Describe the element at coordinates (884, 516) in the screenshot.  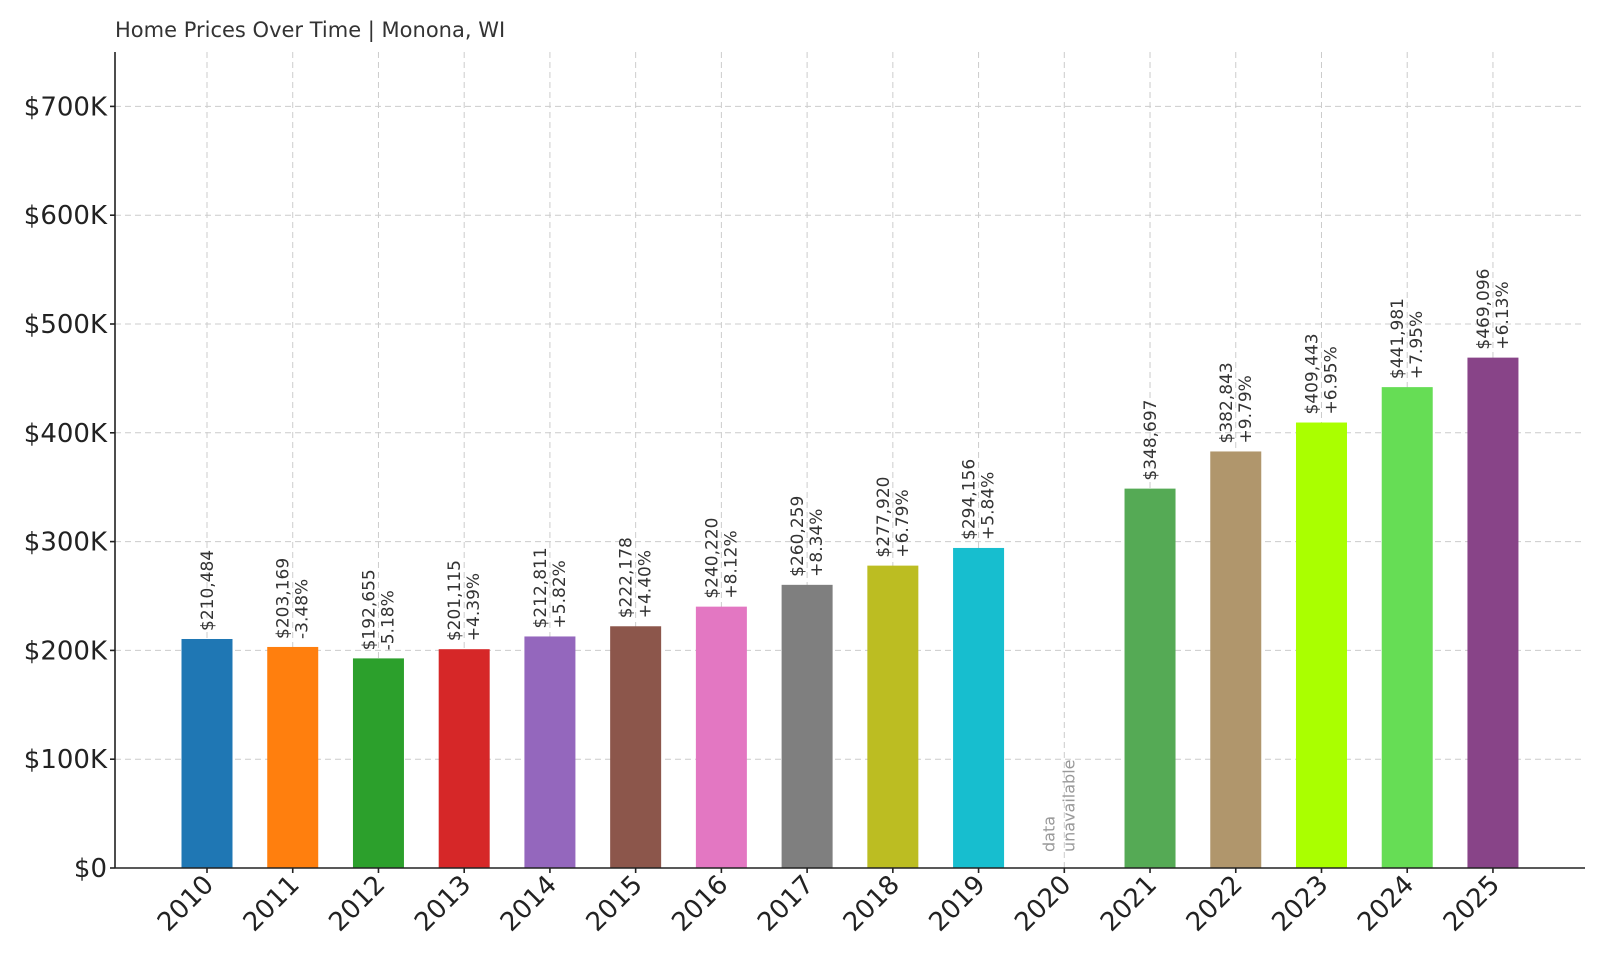
I see `bar-price-text: $277,920` at that location.